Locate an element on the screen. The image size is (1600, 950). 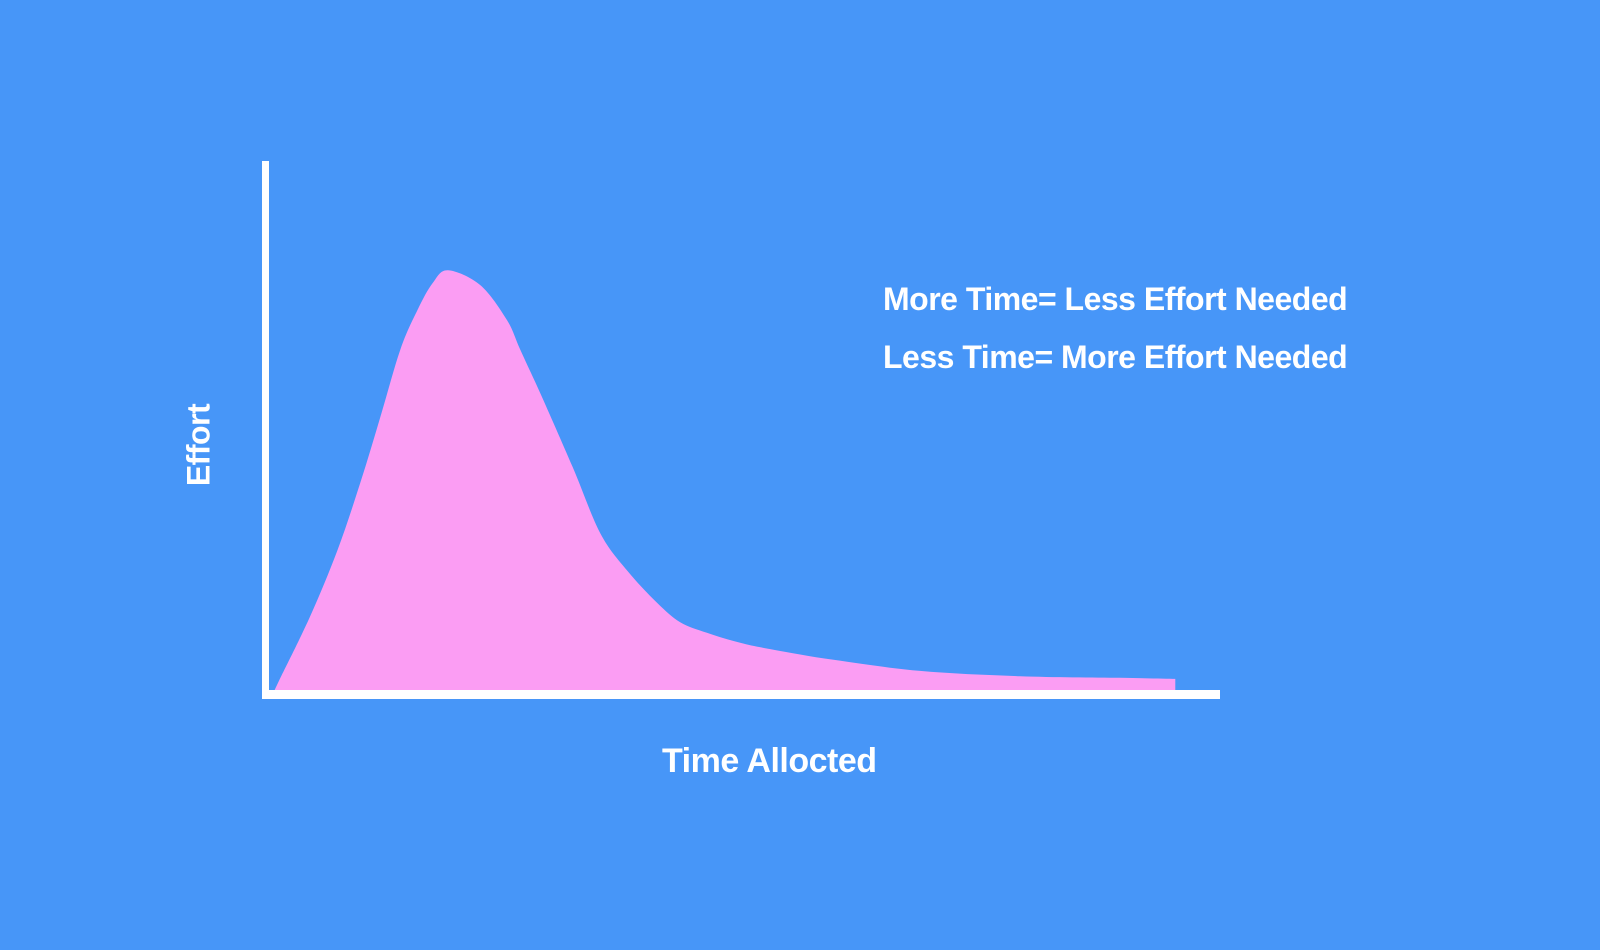
x-axis-label: Time Allocted is located at coordinates (769, 761).